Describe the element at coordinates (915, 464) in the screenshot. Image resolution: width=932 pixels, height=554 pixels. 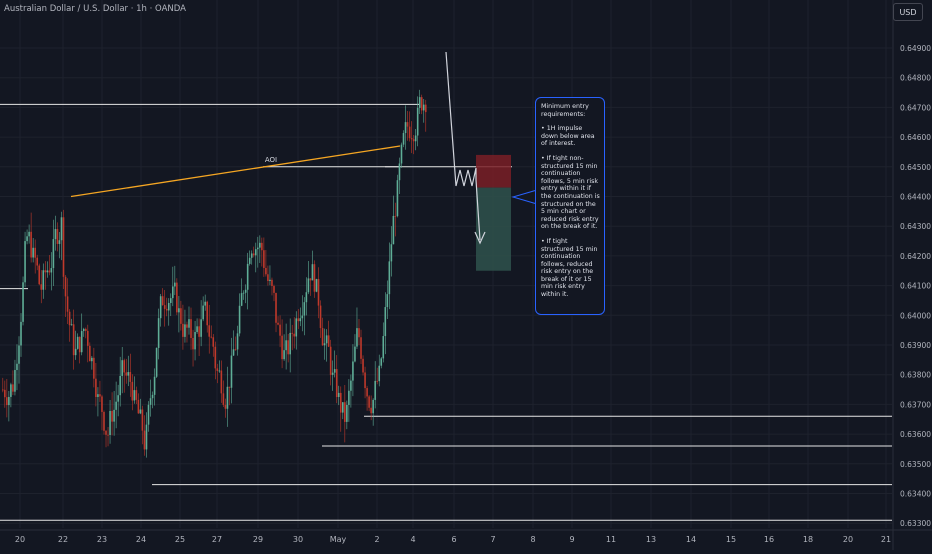
I see `y-tick-label: 0.63500` at that location.